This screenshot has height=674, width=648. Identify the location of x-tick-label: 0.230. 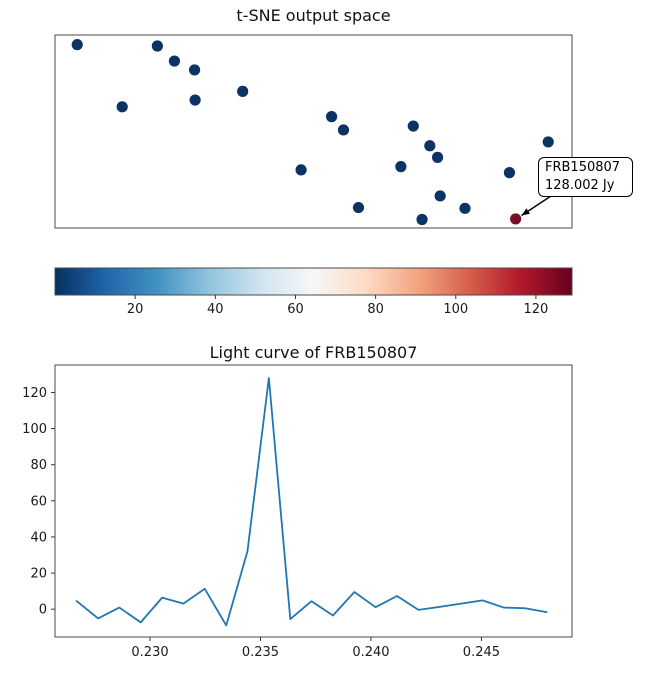
(149, 652).